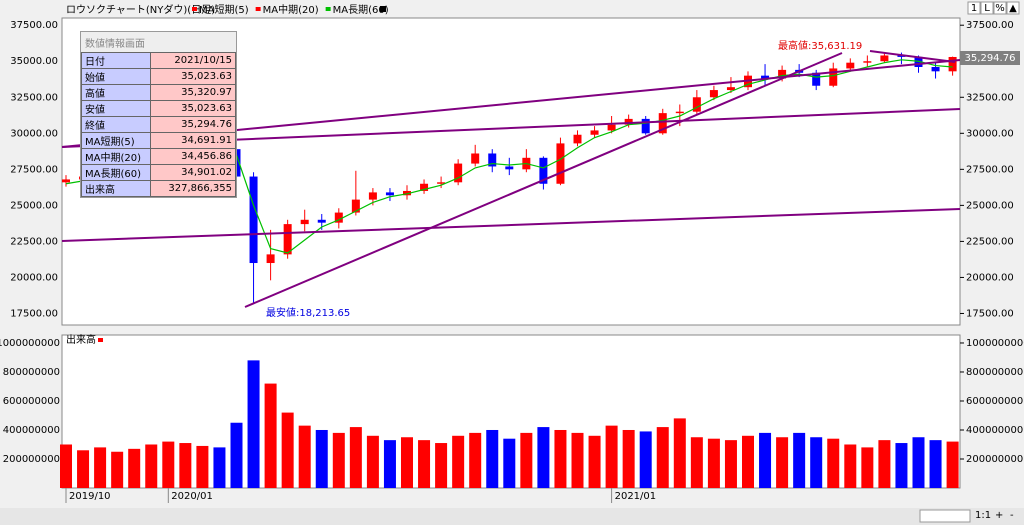  What do you see at coordinates (1012, 515) in the screenshot?
I see `zoom-minus: -` at bounding box center [1012, 515].